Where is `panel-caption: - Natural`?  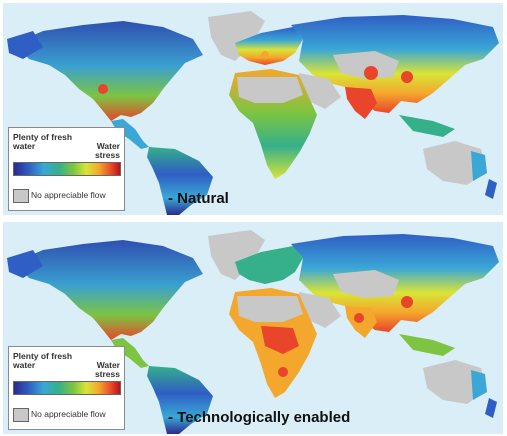 panel-caption: - Natural is located at coordinates (198, 198).